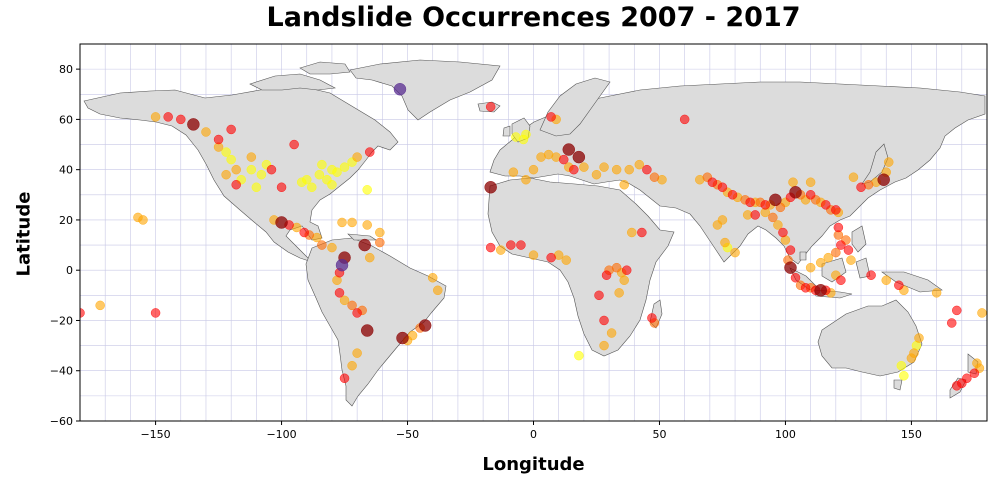 The height and width of the screenshot is (480, 996). Describe the element at coordinates (870, 338) in the screenshot. I see `land-australia` at that location.